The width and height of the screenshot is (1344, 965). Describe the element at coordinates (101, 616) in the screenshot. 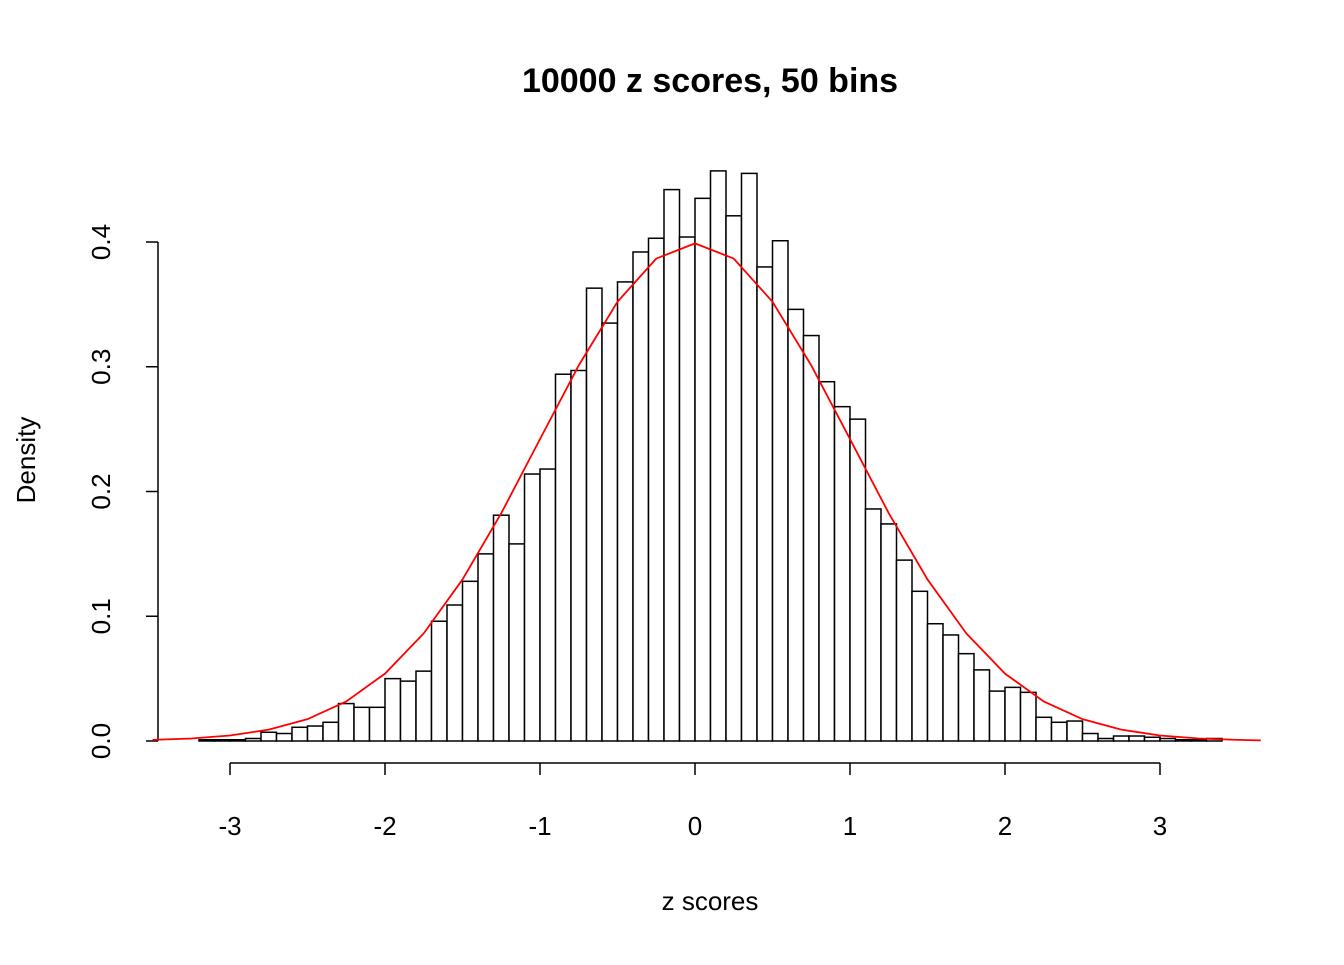

I see `y-tick-label: 0.1` at that location.